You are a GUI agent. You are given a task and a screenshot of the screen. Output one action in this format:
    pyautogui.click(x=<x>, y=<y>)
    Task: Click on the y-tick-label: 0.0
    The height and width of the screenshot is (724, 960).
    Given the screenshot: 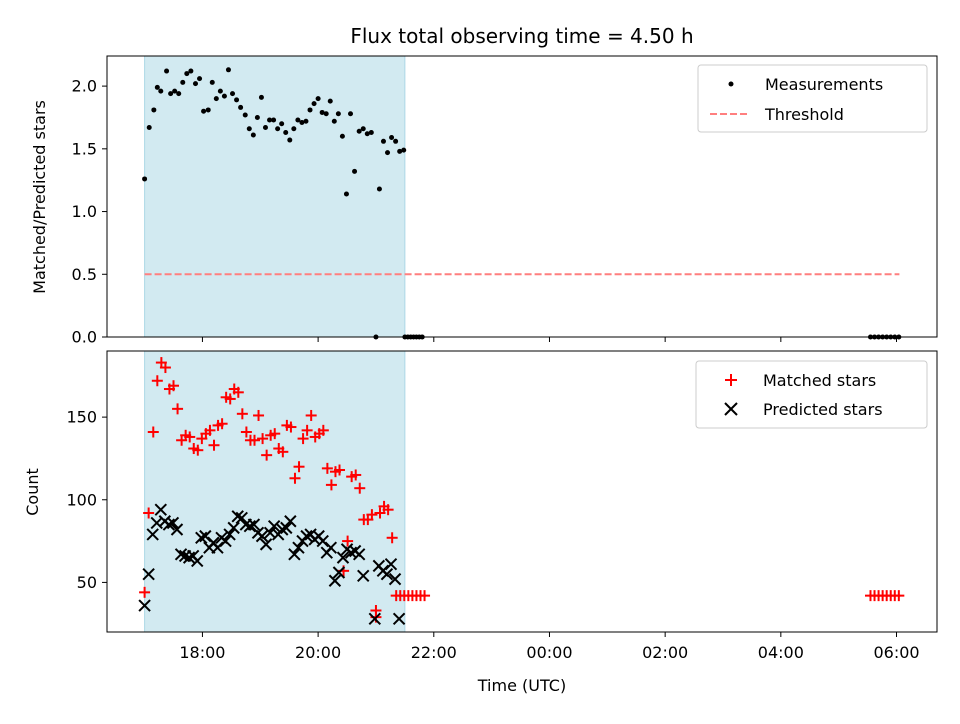 What is the action you would take?
    pyautogui.click(x=84, y=337)
    